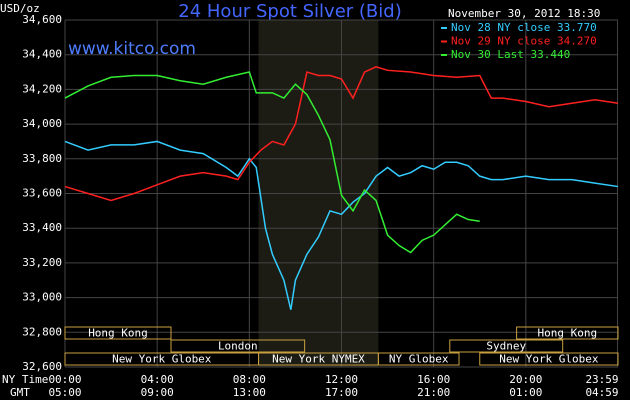 This screenshot has height=400, width=630. I want to click on session-label: London, so click(238, 346).